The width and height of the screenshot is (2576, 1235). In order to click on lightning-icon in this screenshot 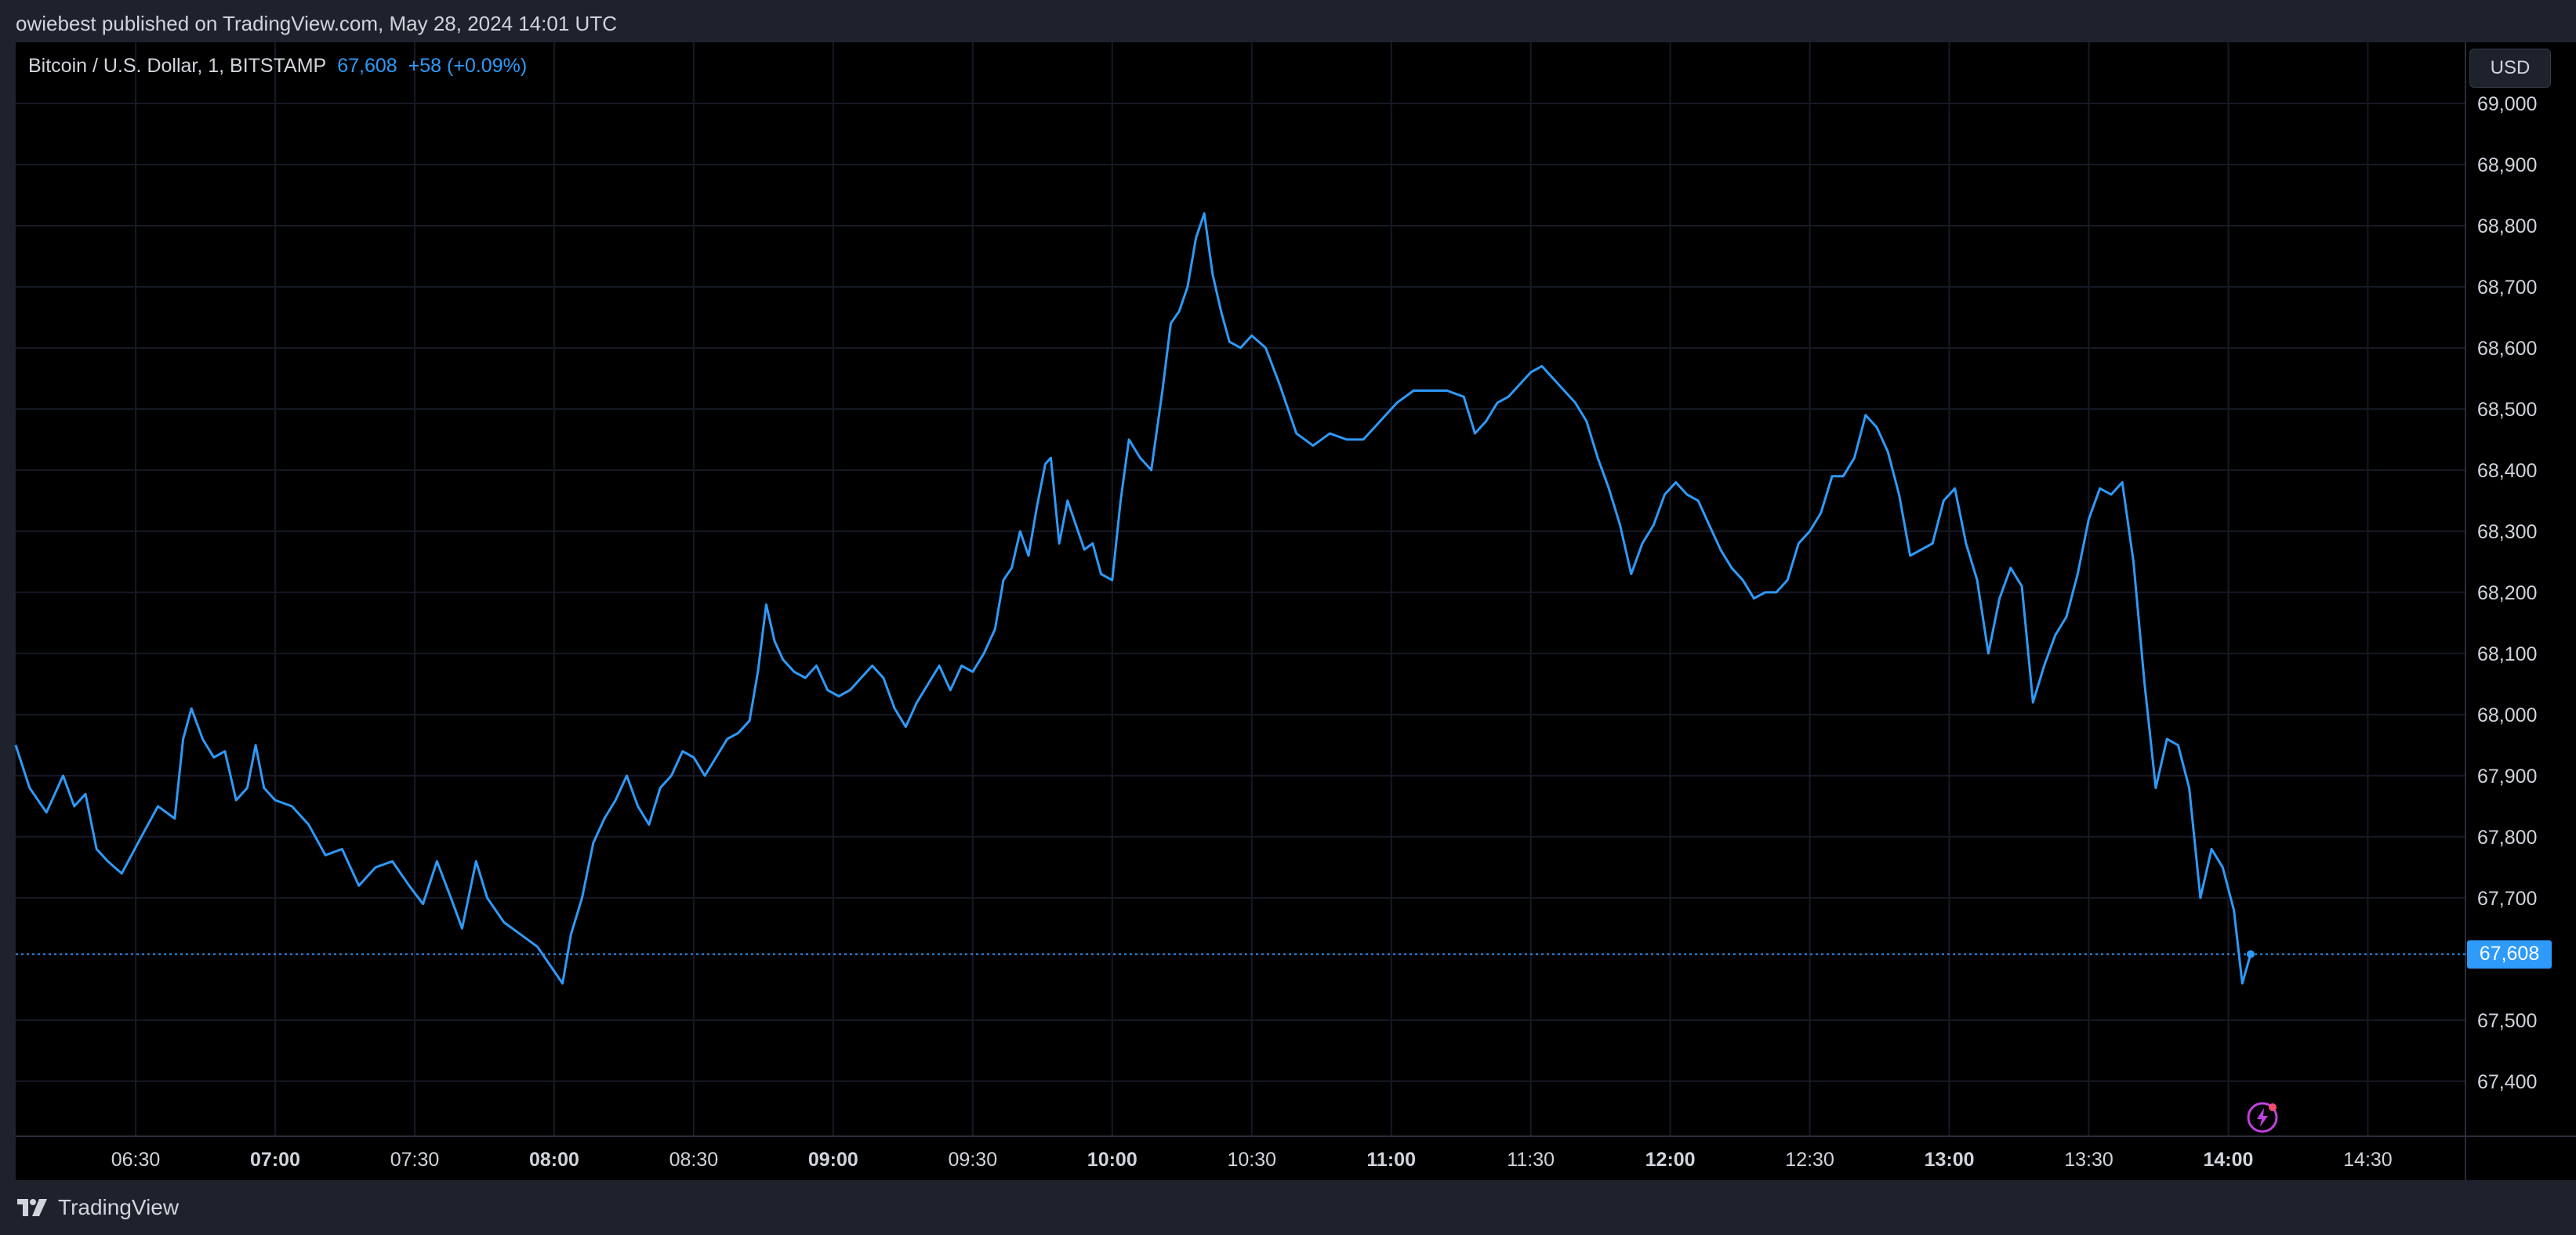, I will do `click(2263, 1117)`.